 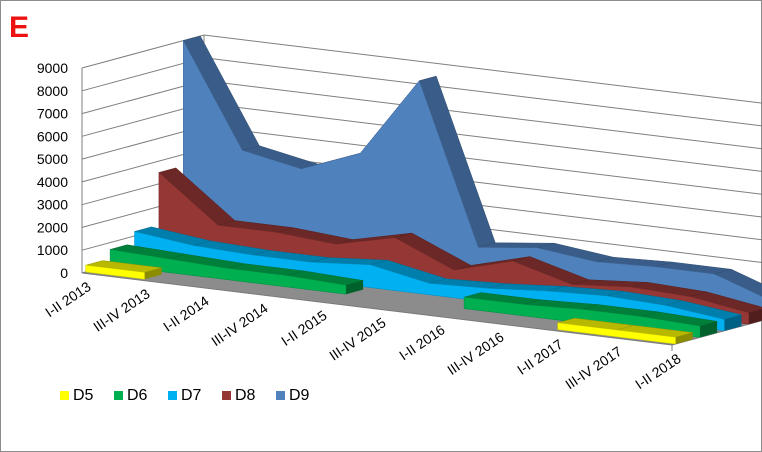 What do you see at coordinates (83, 395) in the screenshot?
I see `legend-label: D5` at bounding box center [83, 395].